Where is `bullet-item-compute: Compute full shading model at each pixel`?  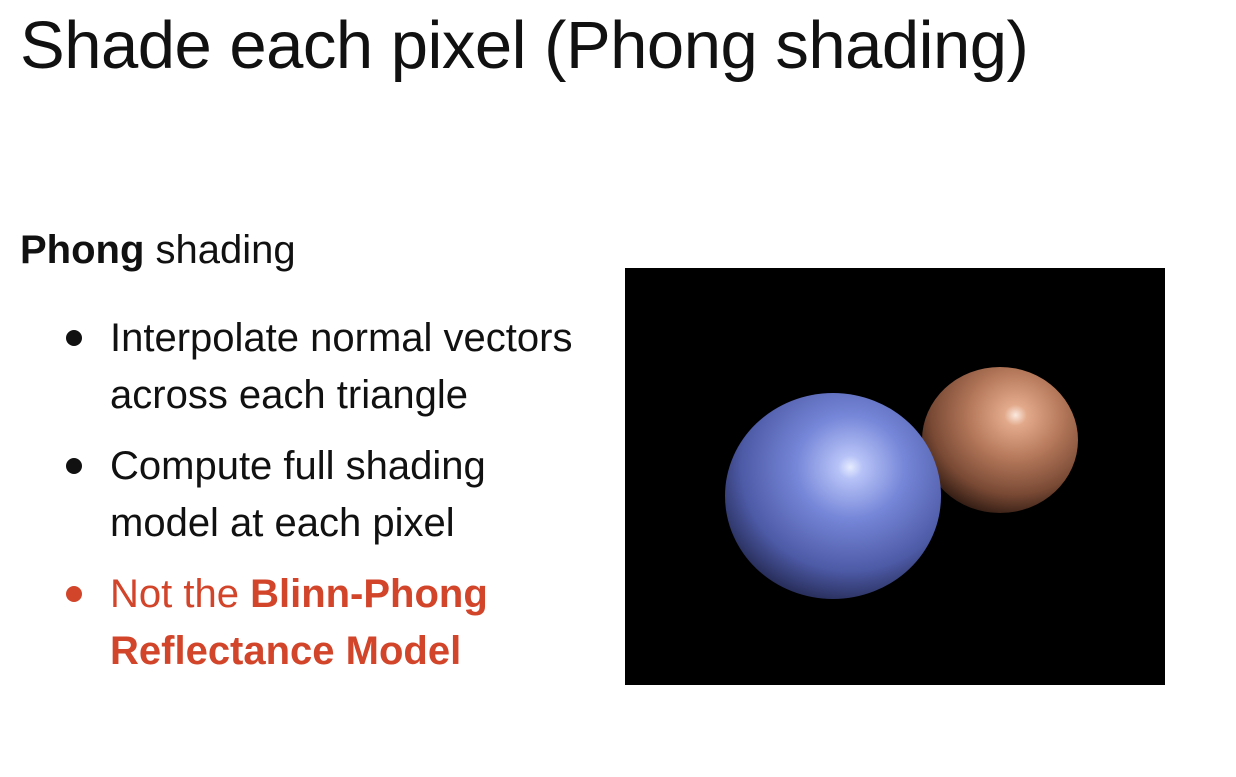 bullet-item-compute: Compute full shading model at each pixel is located at coordinates (324, 495).